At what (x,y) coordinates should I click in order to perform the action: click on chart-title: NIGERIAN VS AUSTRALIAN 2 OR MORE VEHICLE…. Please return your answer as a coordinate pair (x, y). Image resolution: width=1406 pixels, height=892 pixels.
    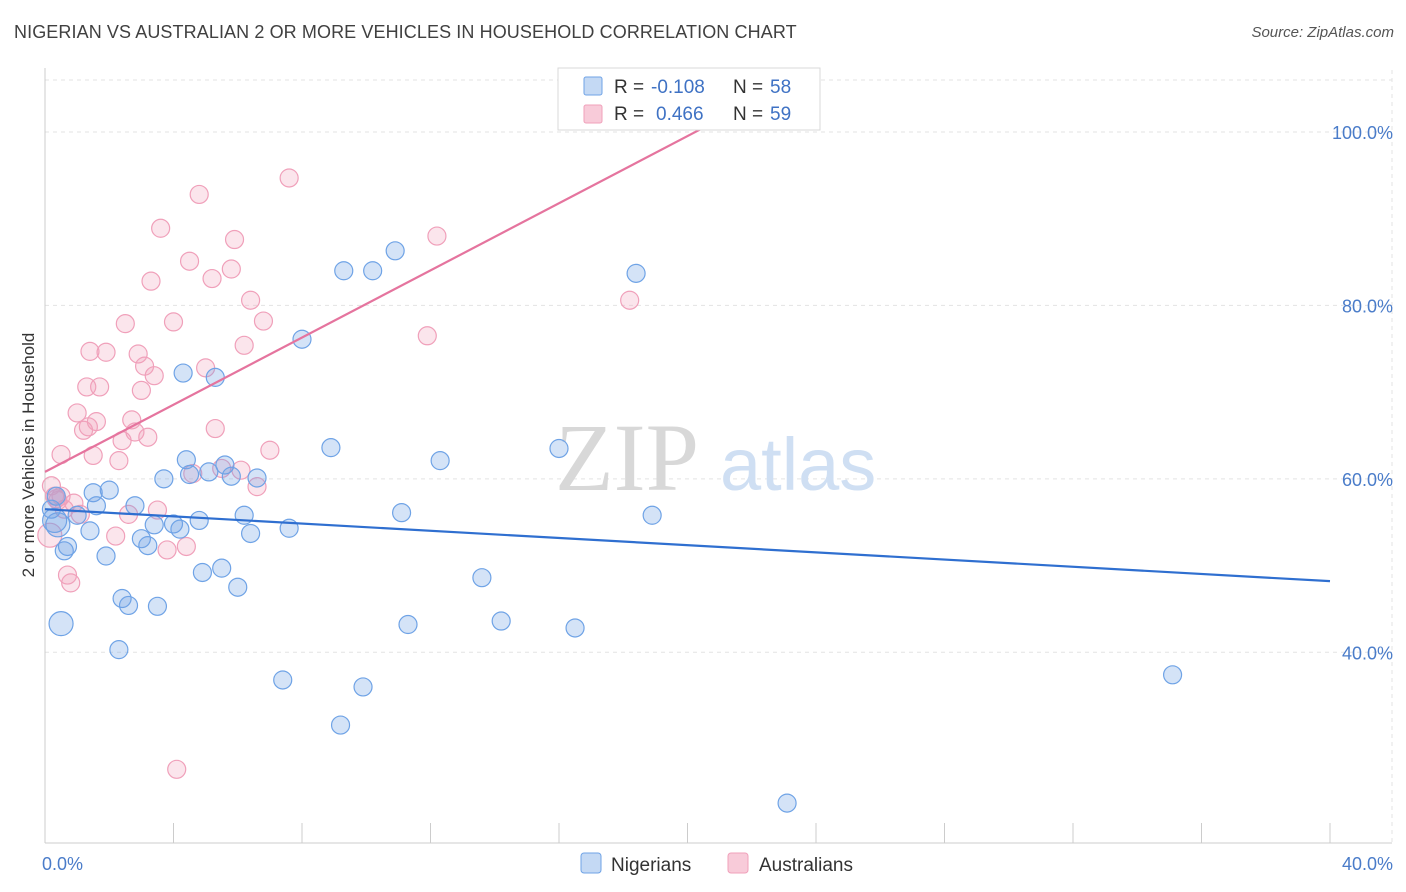
    Looking at the image, I should click on (405, 32).